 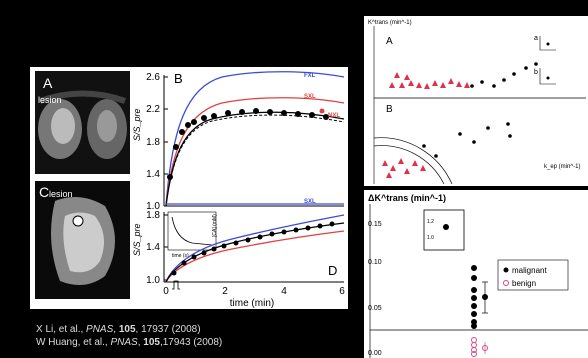 I want to click on letter-b: B, so click(x=389, y=109).